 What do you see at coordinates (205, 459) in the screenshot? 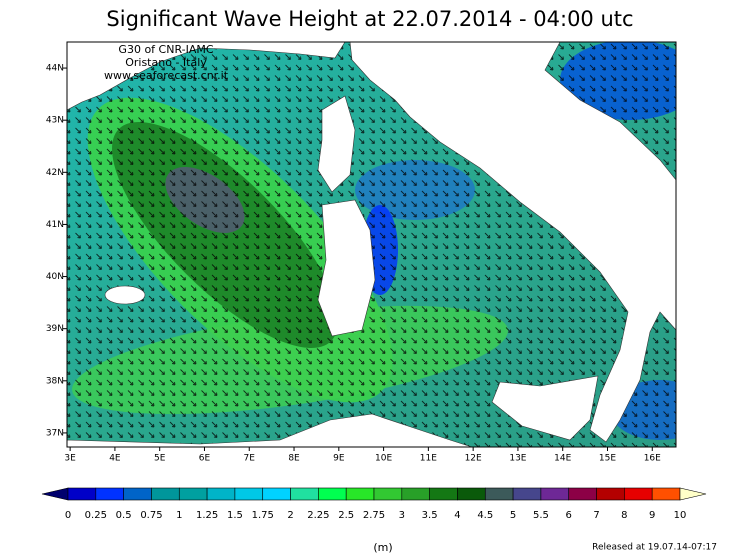
I see `x-tick-label: 6E` at bounding box center [205, 459].